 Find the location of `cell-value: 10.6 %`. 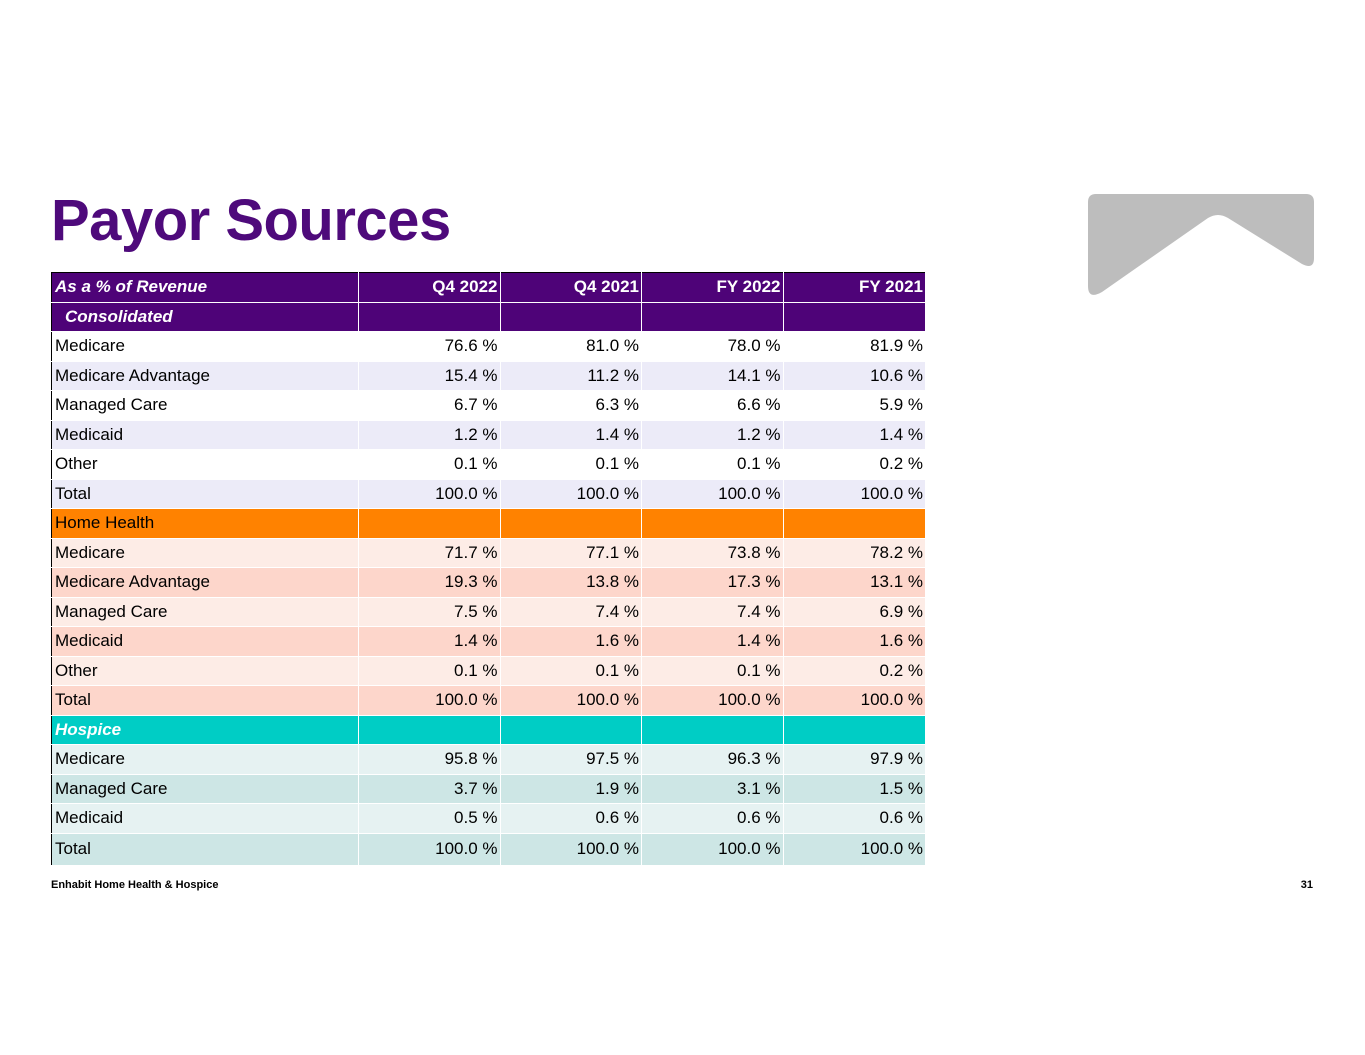

cell-value: 10.6 % is located at coordinates (854, 376).